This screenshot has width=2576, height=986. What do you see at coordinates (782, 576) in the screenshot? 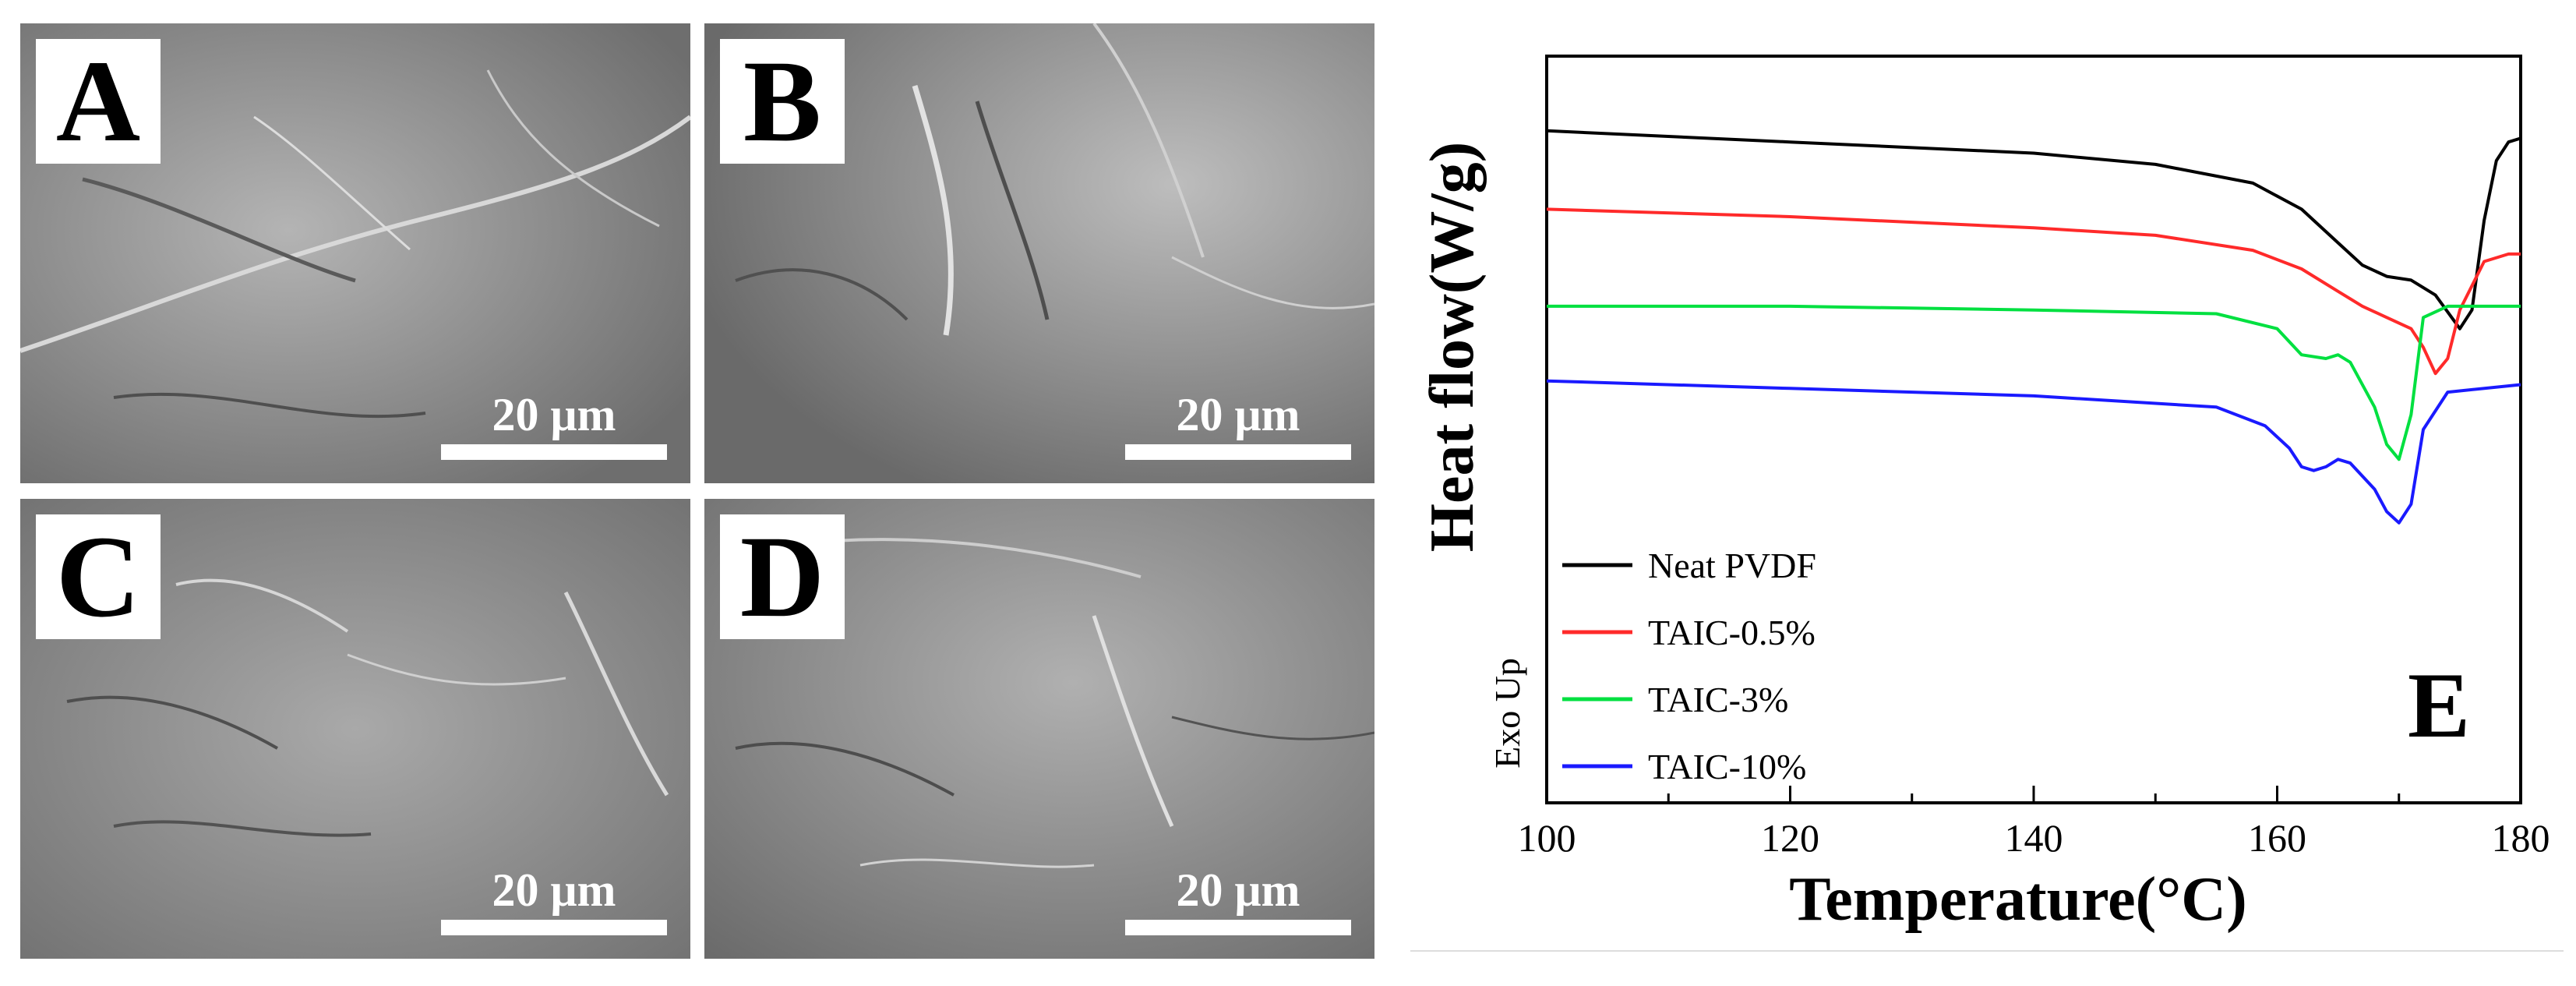
I see `panel-letter-d: D` at bounding box center [782, 576].